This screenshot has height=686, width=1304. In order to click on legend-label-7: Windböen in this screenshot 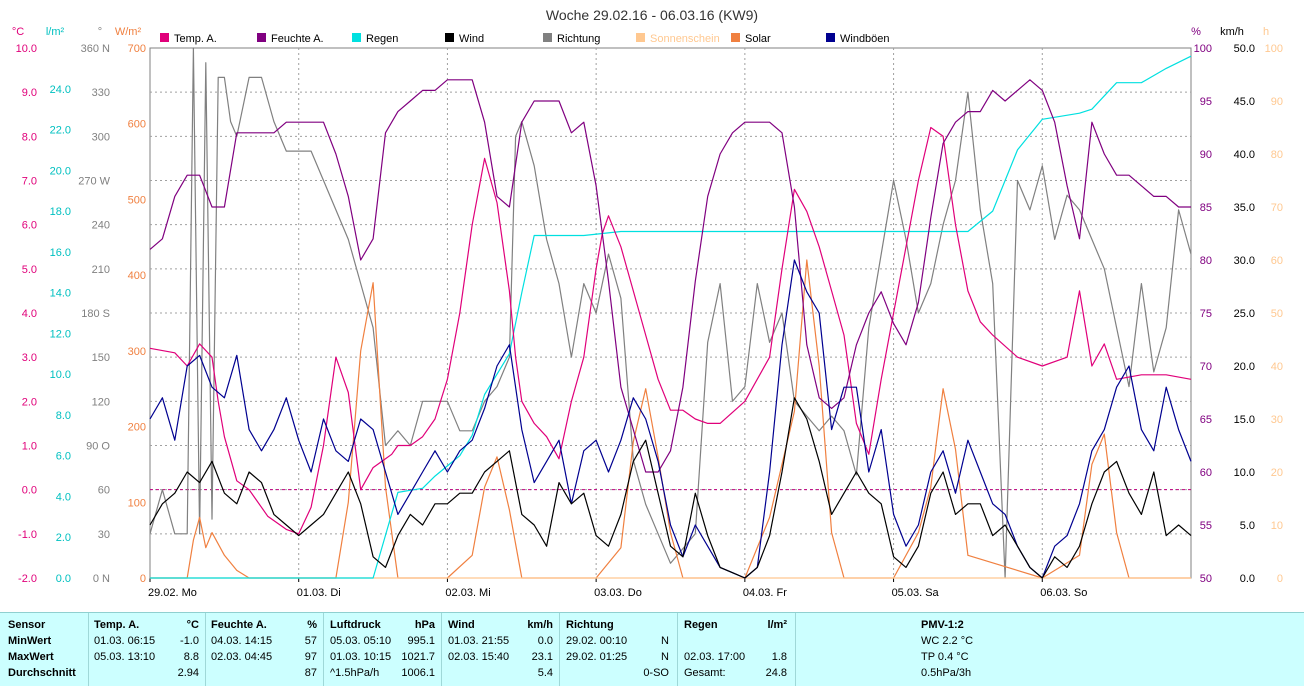, I will do `click(865, 39)`.